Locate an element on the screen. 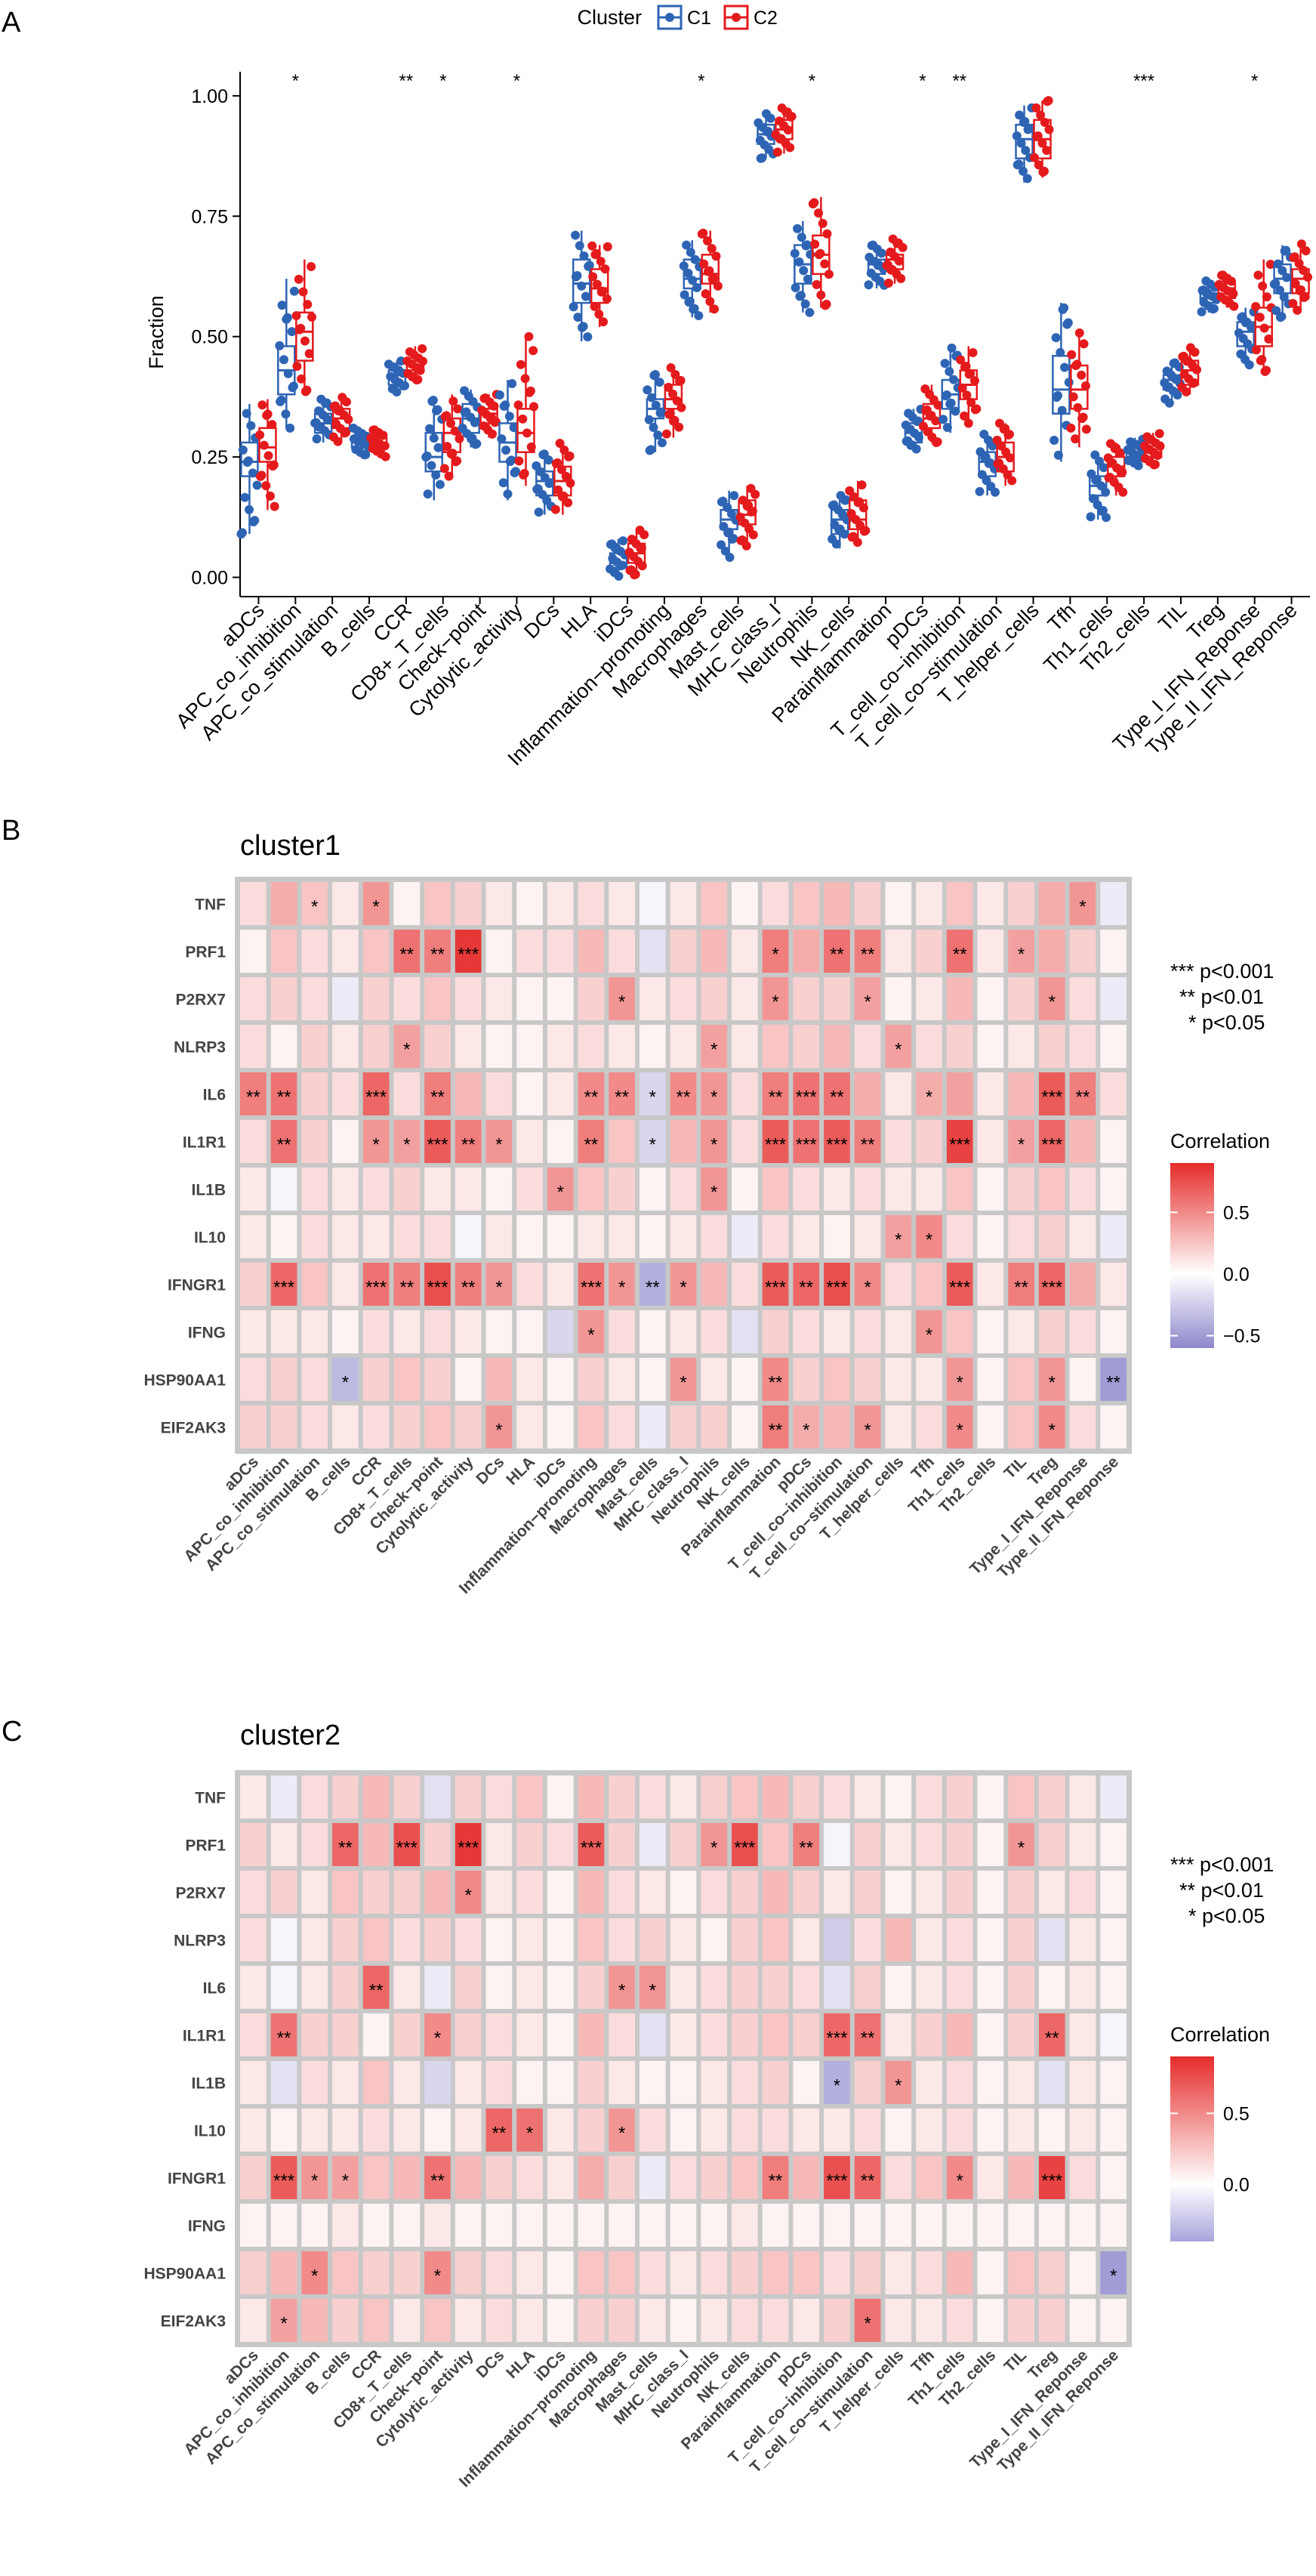 The height and width of the screenshot is (2576, 1316). box-c2-parainflammation is located at coordinates (895, 261).